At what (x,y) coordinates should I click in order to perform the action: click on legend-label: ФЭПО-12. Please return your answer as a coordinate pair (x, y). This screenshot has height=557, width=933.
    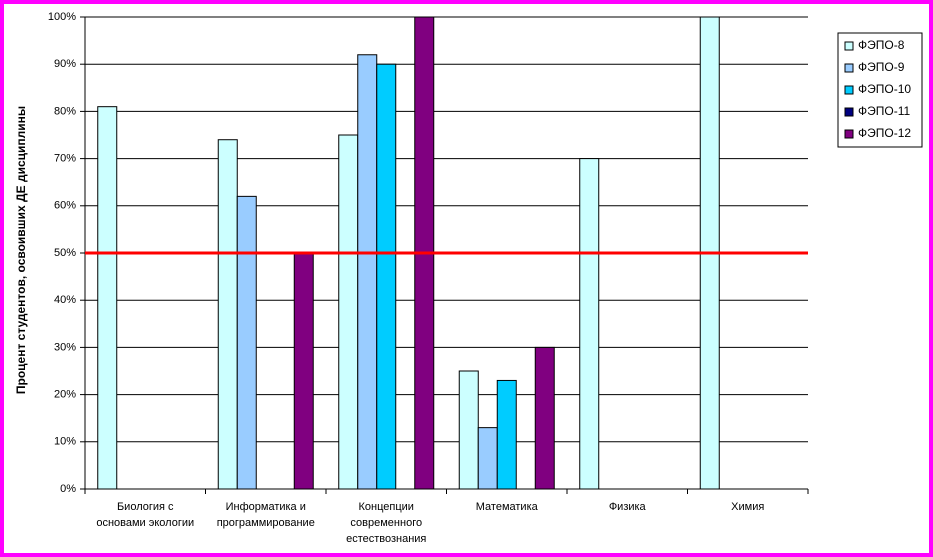
    Looking at the image, I should click on (884, 133).